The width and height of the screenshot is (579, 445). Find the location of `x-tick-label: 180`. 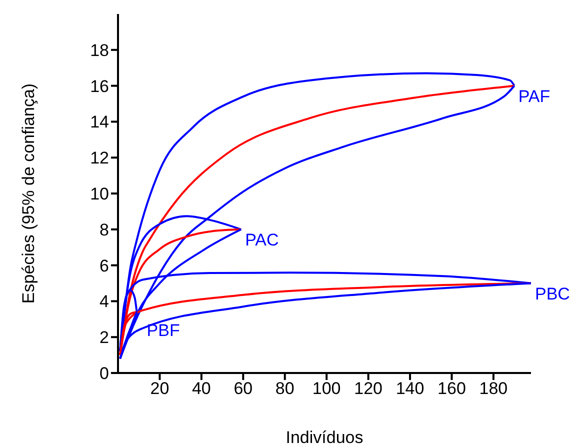

x-tick-label: 180 is located at coordinates (493, 388).